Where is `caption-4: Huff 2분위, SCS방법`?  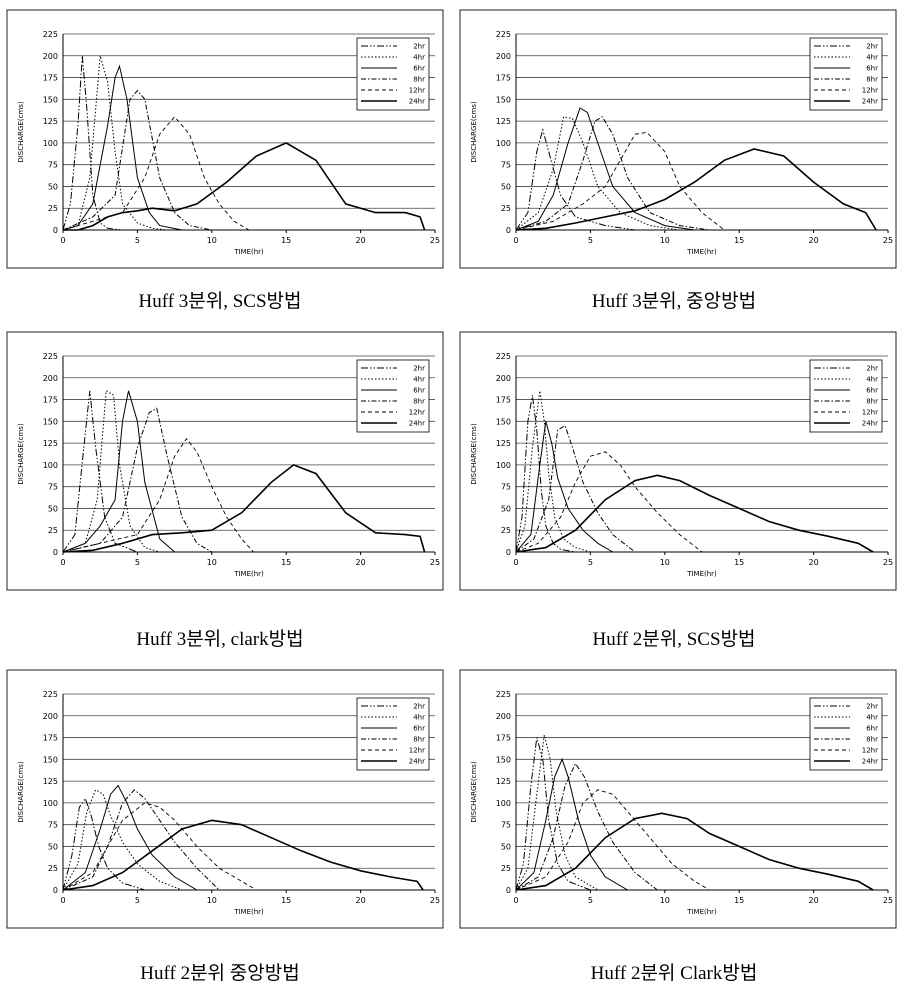 caption-4: Huff 2분위, SCS방법 is located at coordinates (674, 639).